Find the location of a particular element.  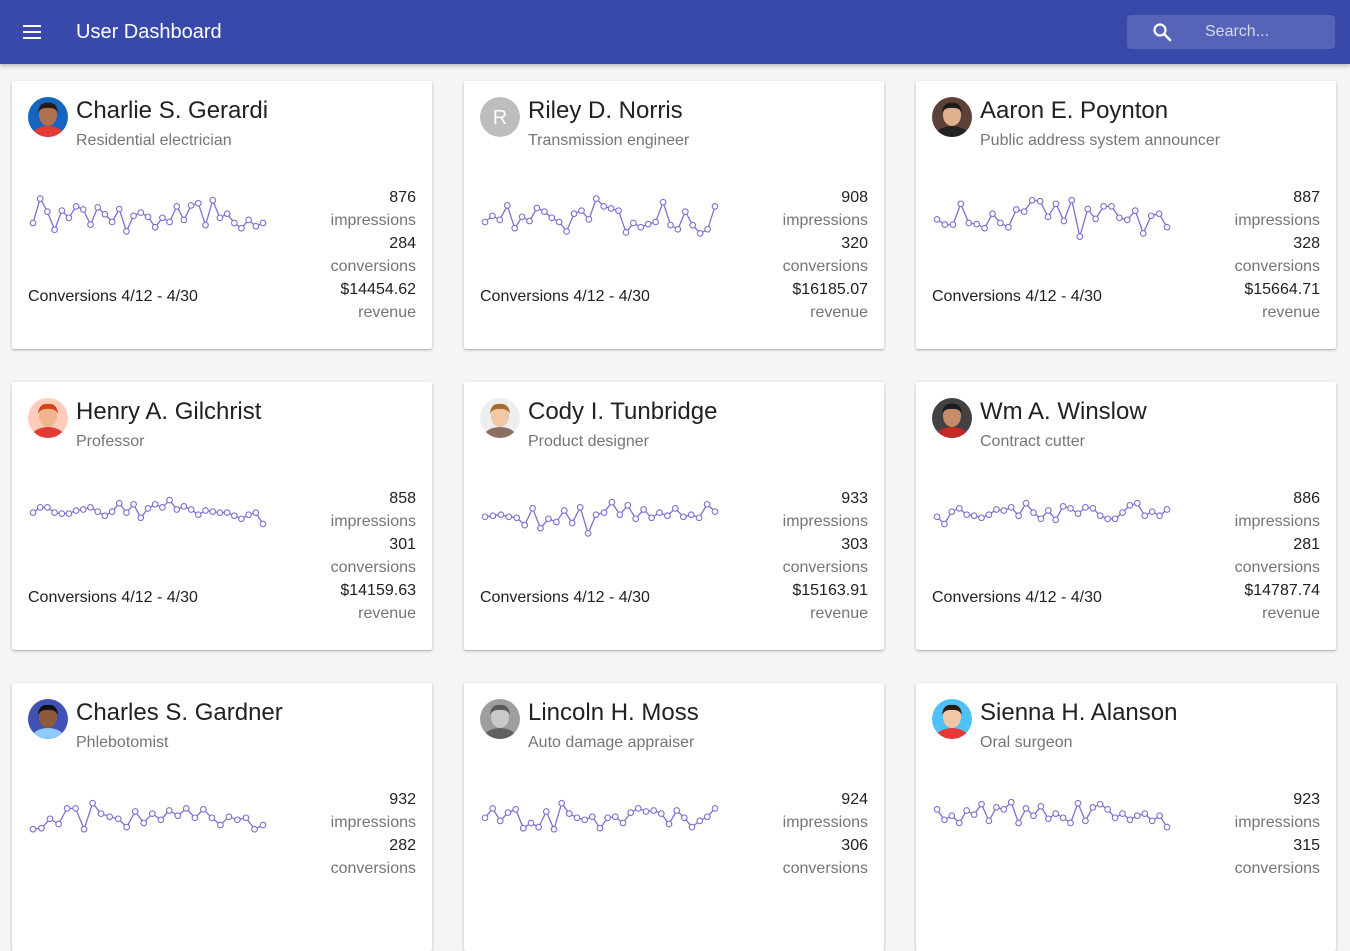

user-name: Cody I. Tunbridge is located at coordinates (623, 411).